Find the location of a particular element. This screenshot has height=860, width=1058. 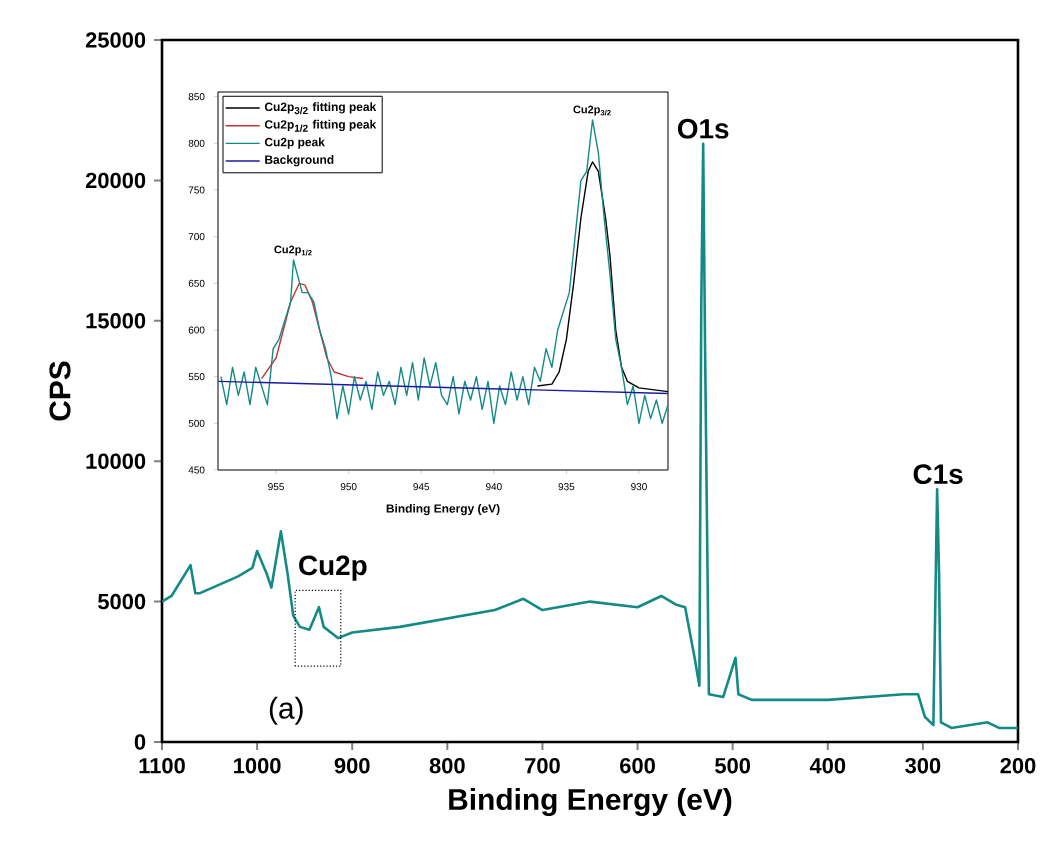

x-tick-label: 600 is located at coordinates (637, 765).